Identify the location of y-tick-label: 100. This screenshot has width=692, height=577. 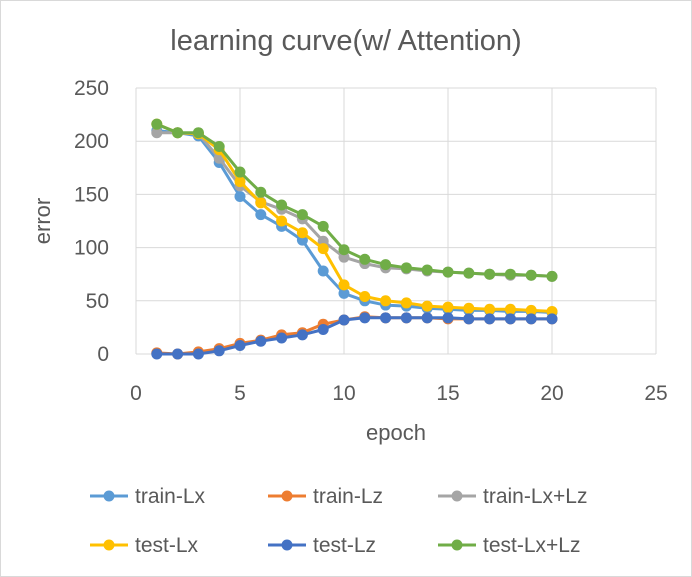
(91, 248).